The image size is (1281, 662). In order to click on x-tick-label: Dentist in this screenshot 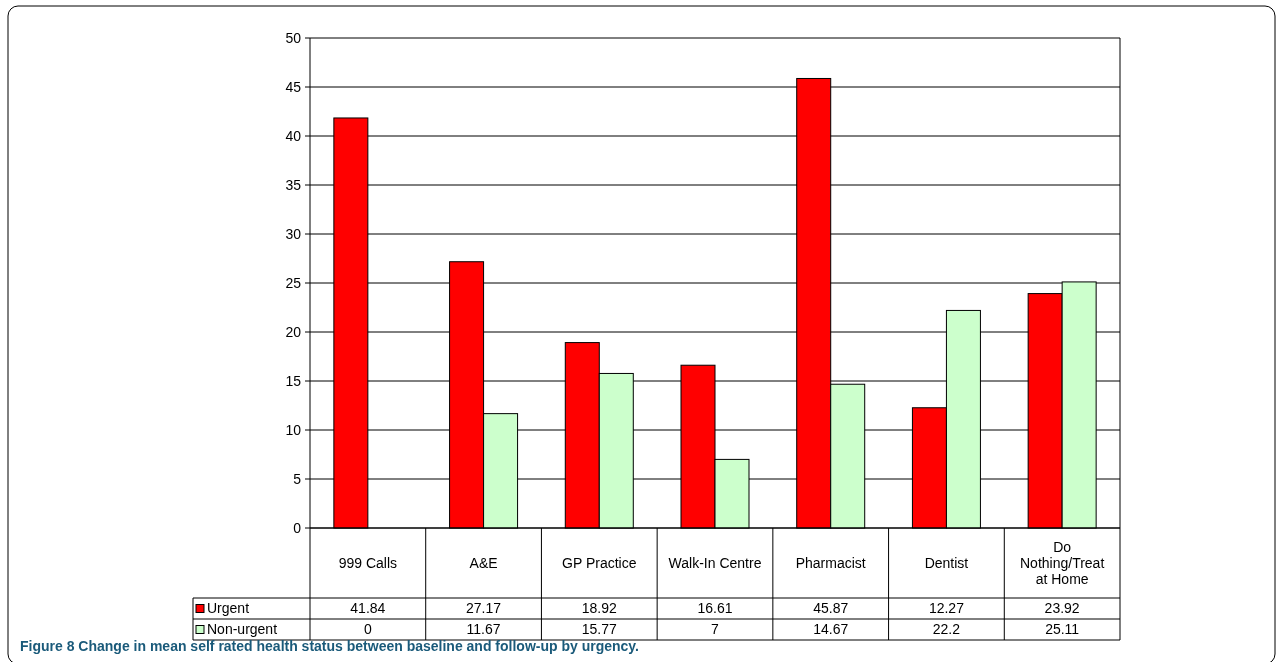, I will do `click(946, 562)`.